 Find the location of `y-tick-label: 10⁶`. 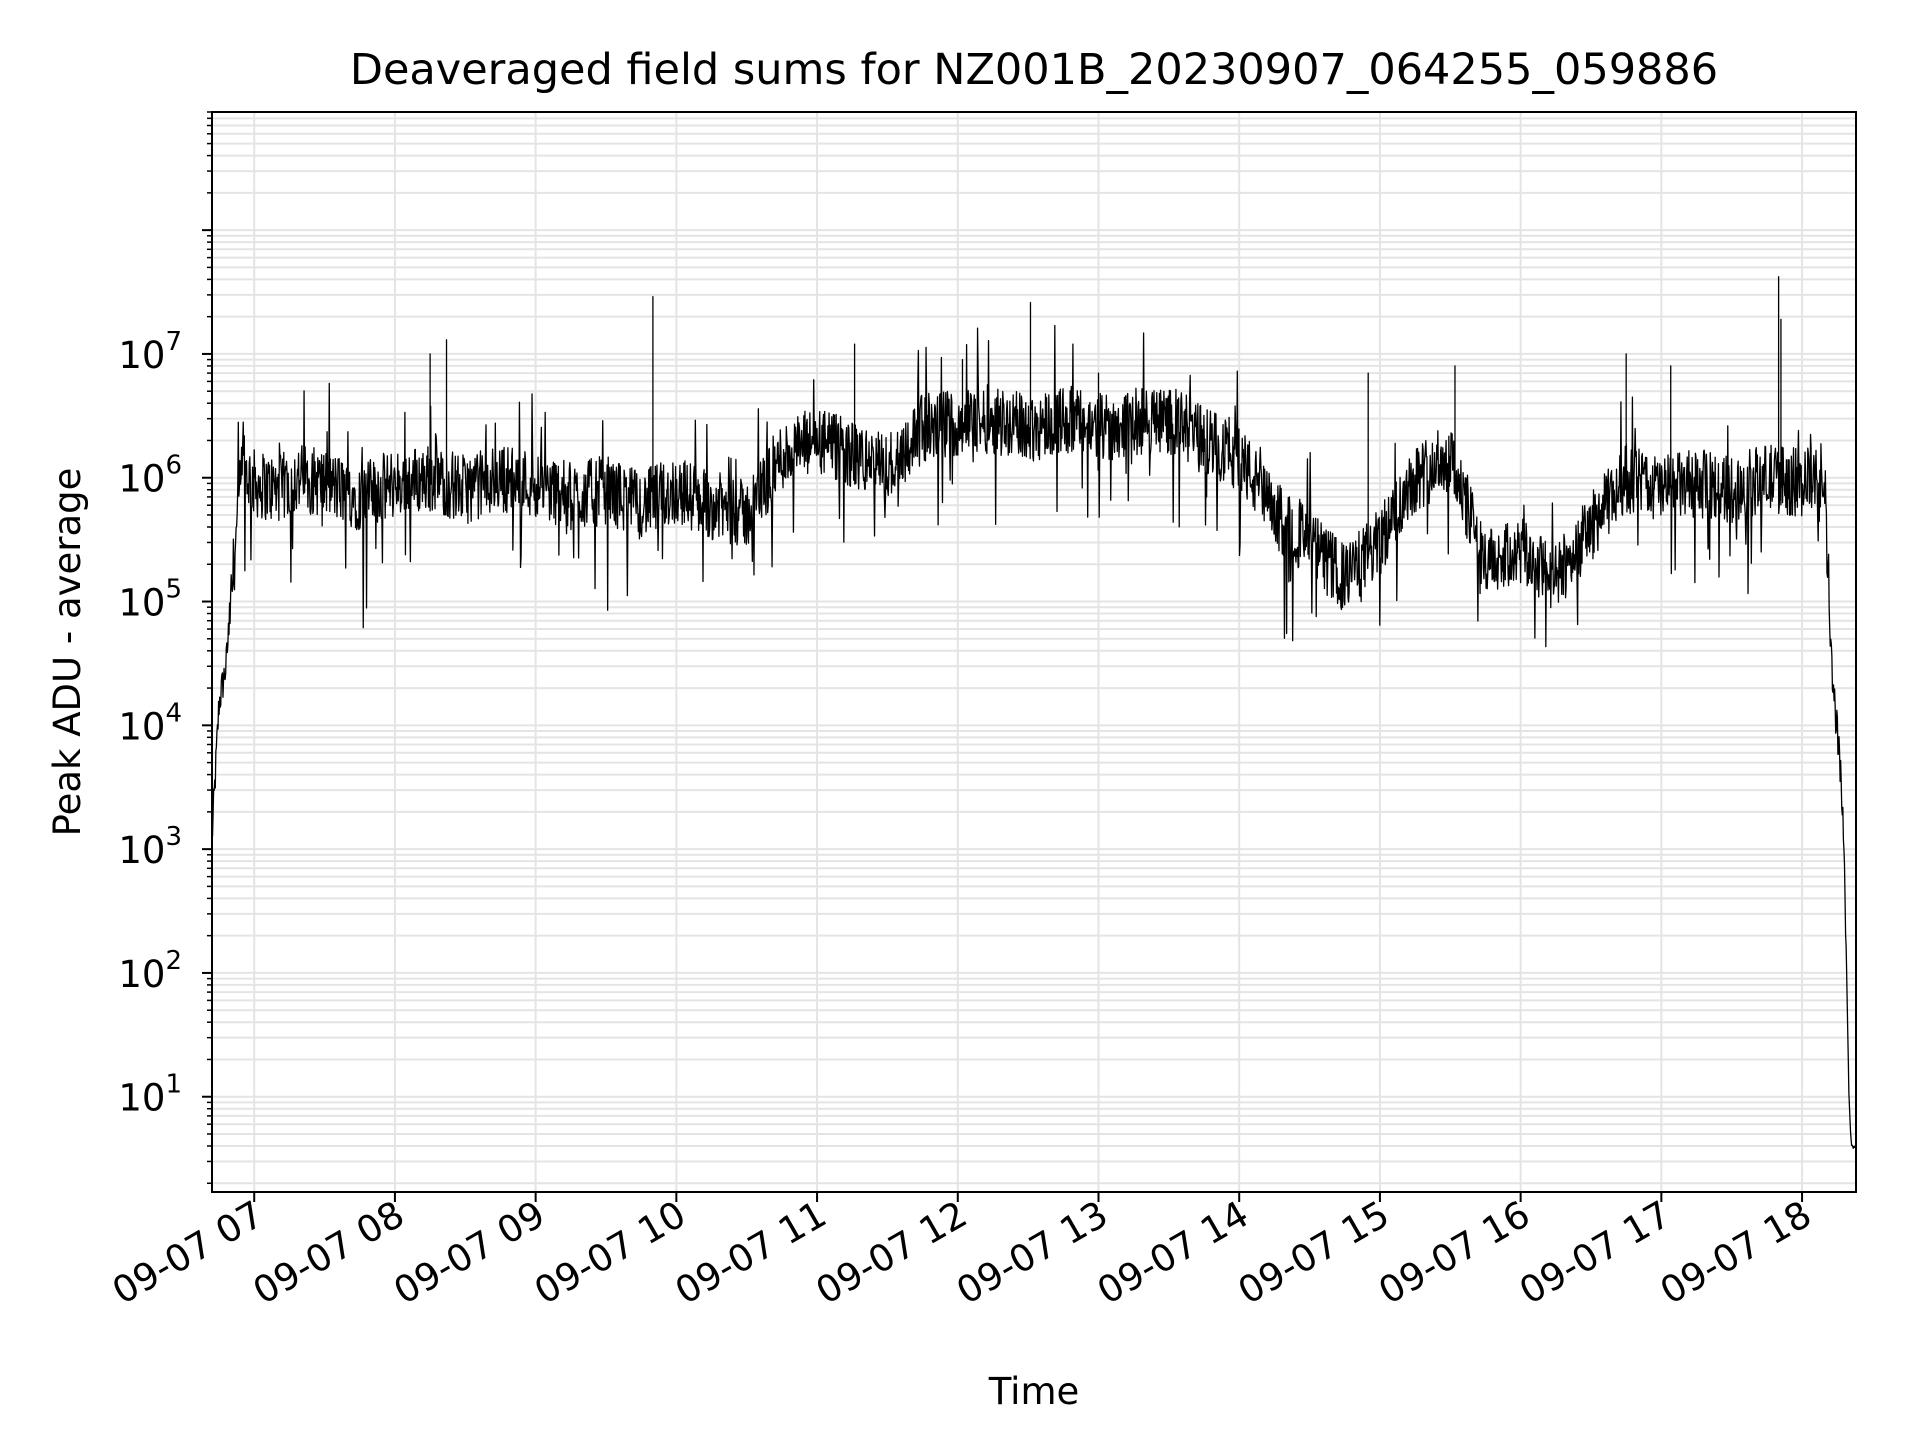

y-tick-label: 10⁶ is located at coordinates (150, 476).